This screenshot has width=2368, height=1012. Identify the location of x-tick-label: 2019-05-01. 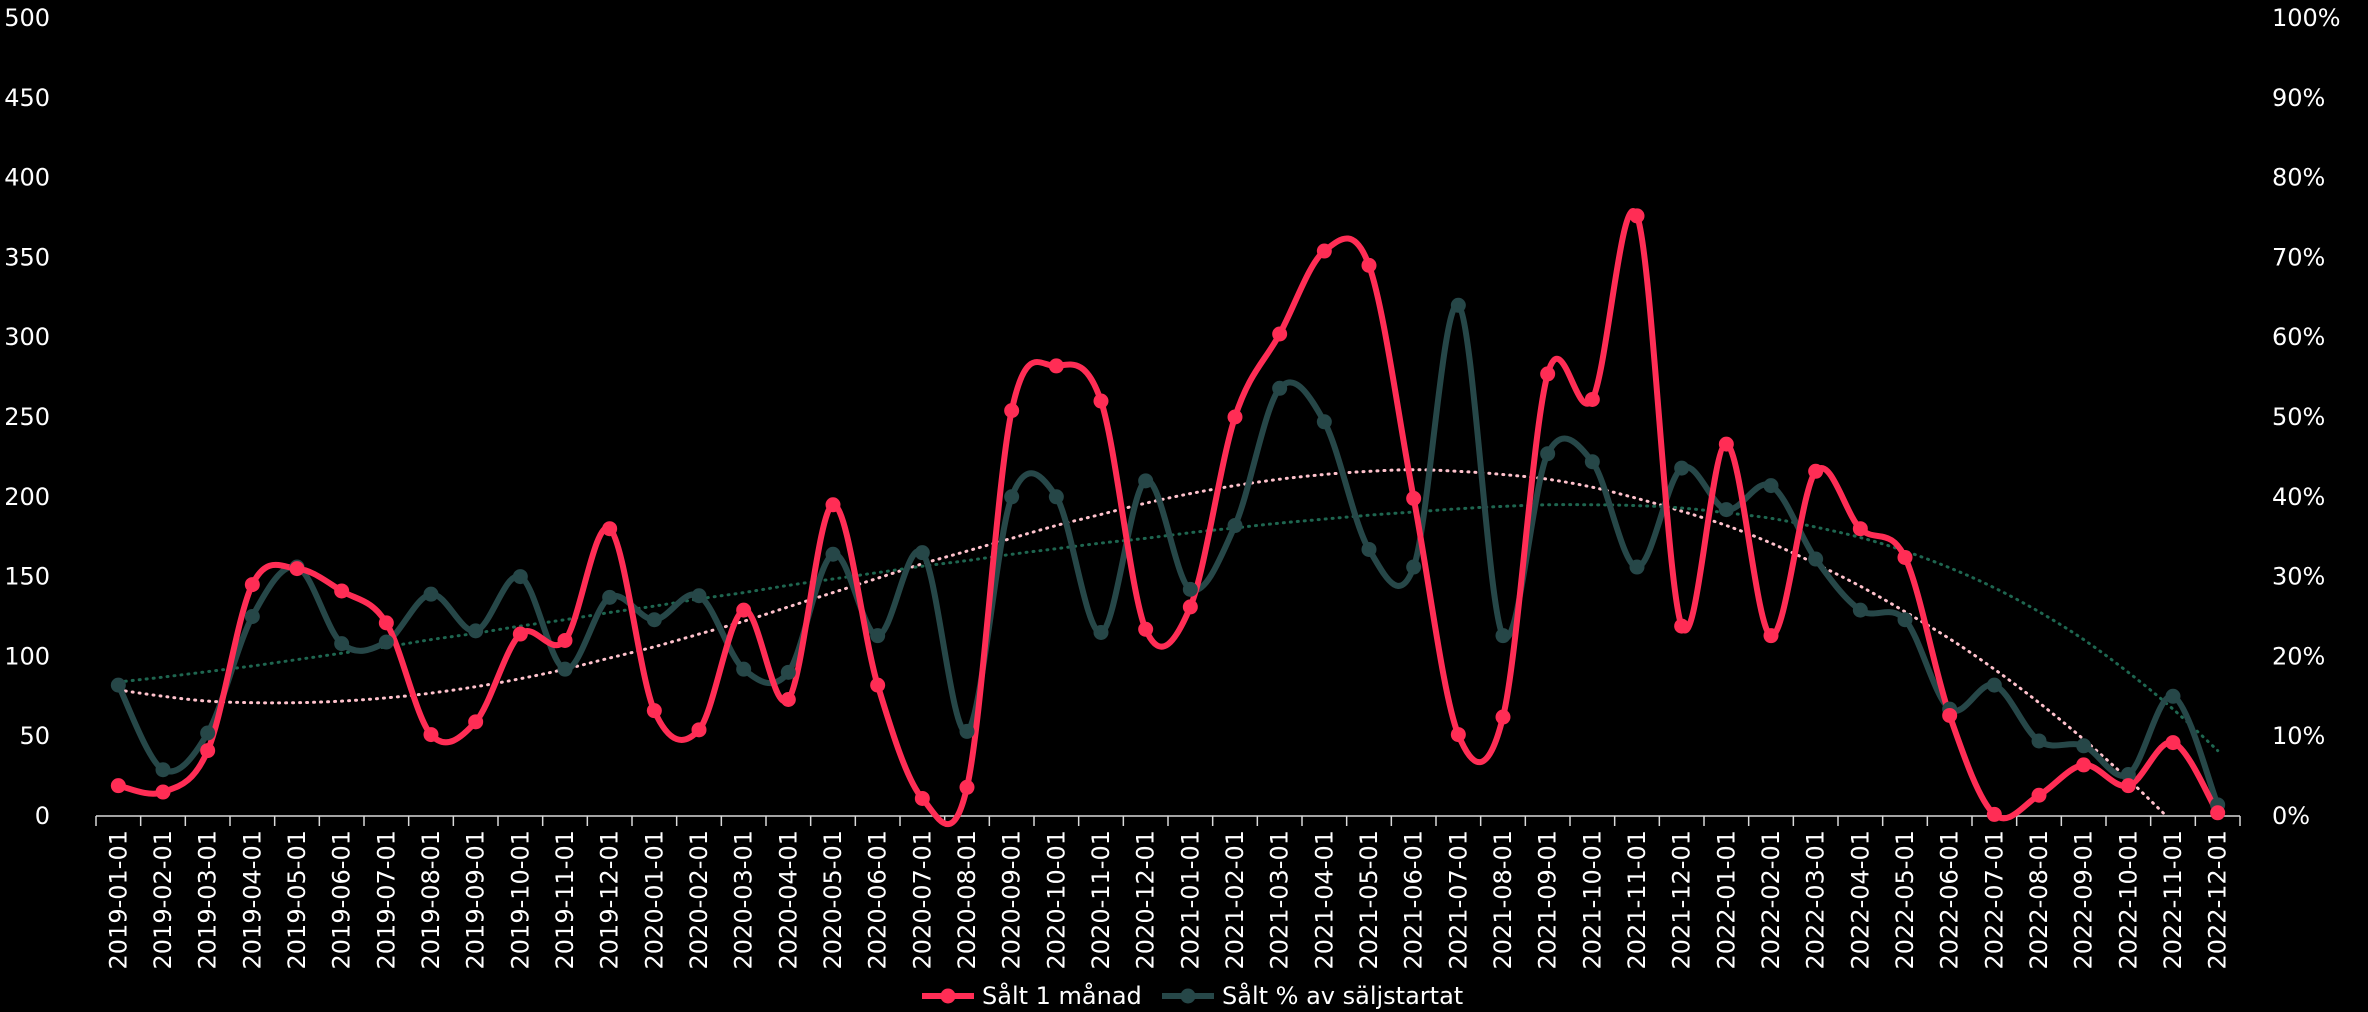
(297, 899).